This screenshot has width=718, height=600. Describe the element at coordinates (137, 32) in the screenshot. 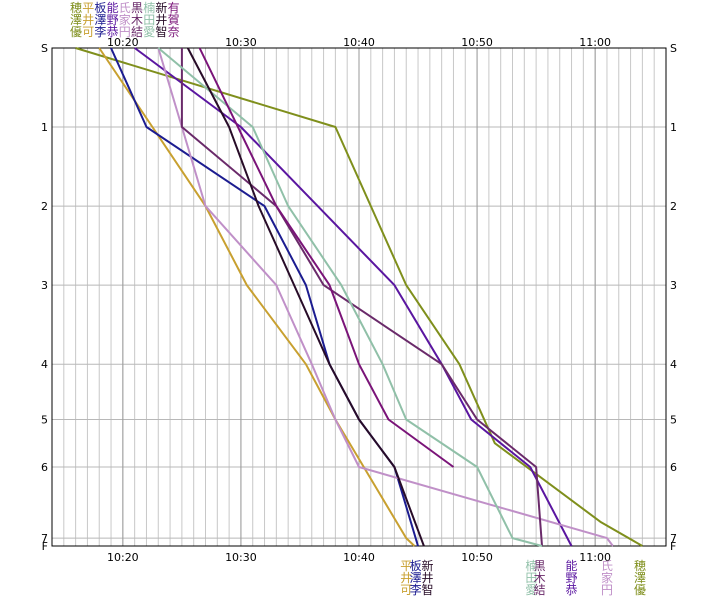

I see `top-legend-char: 結` at that location.